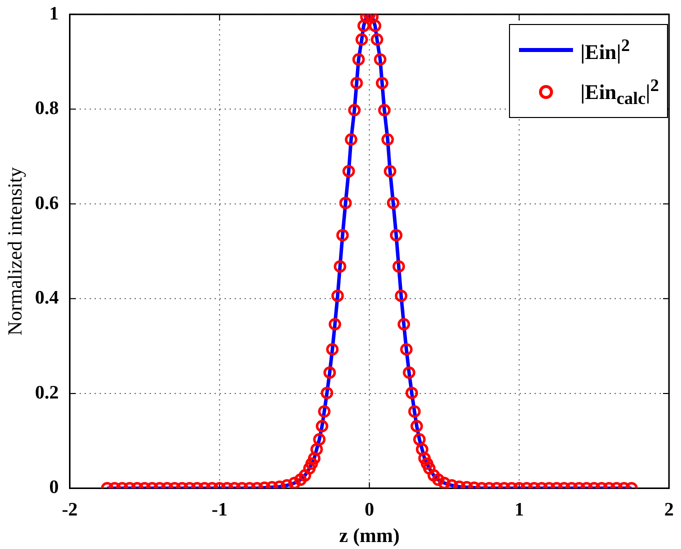  I want to click on y-tick-label: 0.2, so click(47, 393).